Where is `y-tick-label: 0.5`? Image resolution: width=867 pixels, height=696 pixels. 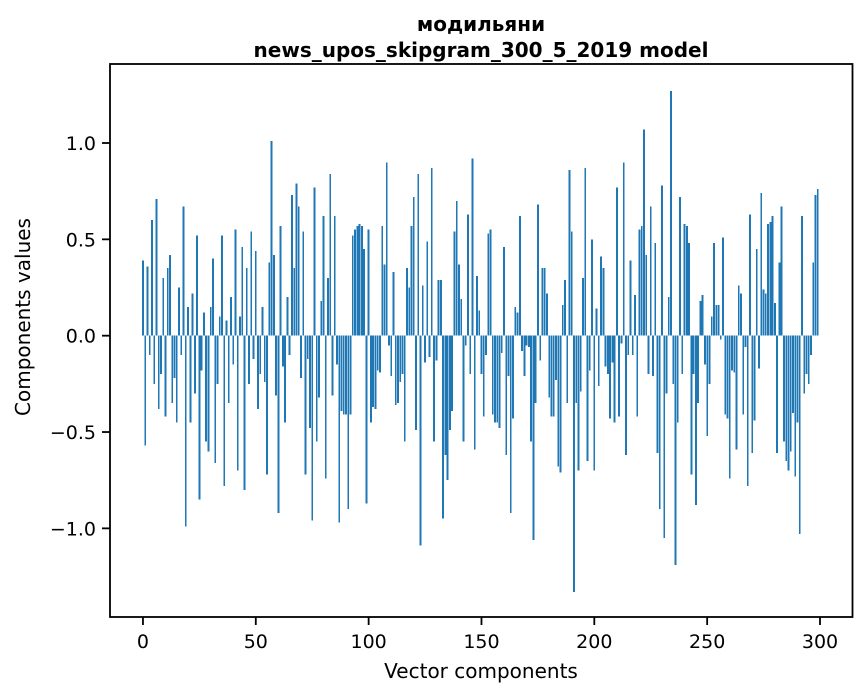
y-tick-label: 0.5 is located at coordinates (81, 240).